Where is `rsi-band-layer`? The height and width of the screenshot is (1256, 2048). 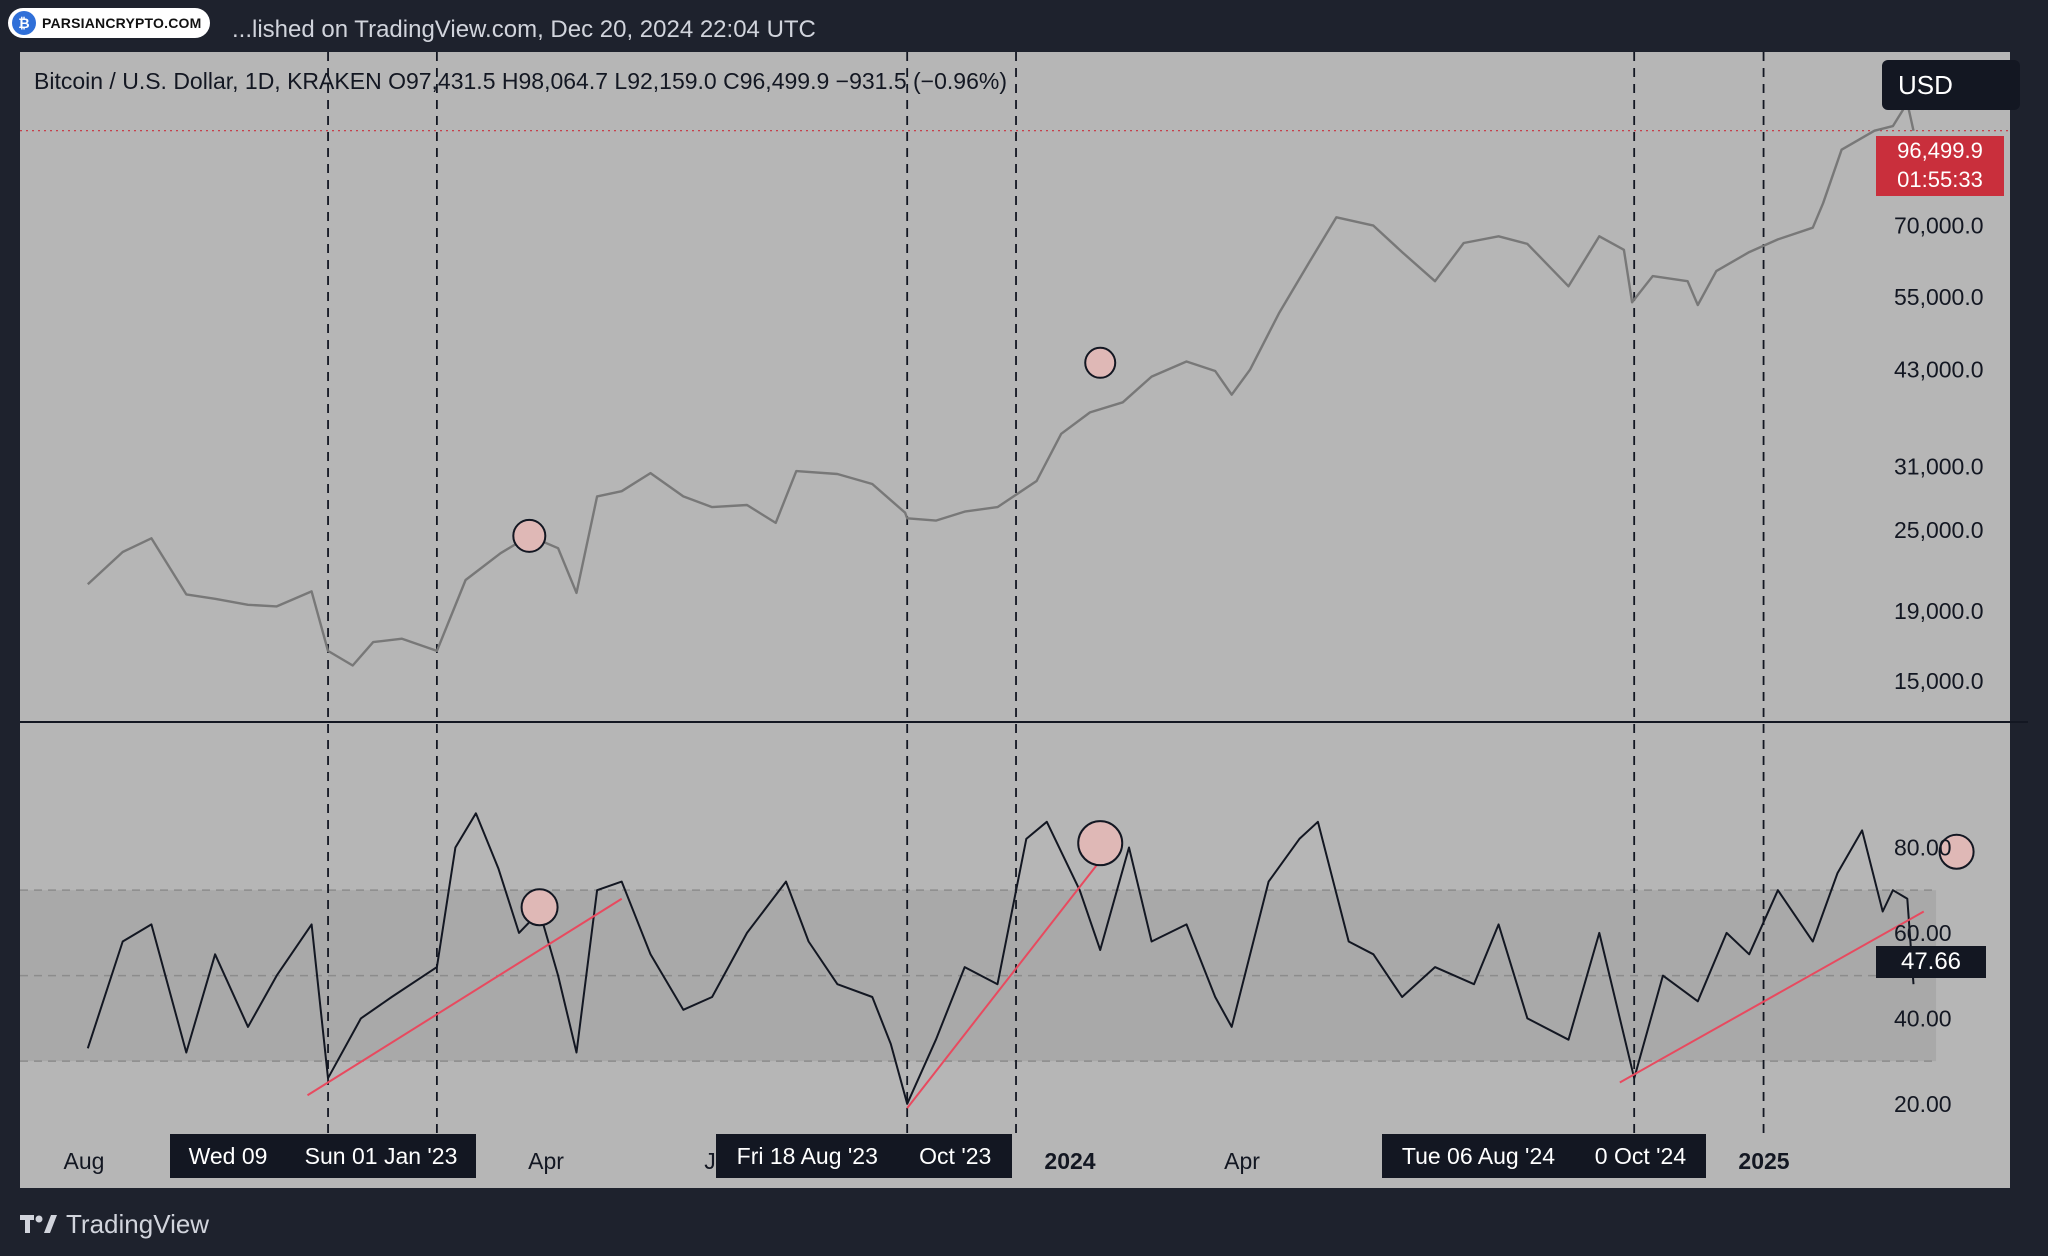 rsi-band-layer is located at coordinates (978, 975).